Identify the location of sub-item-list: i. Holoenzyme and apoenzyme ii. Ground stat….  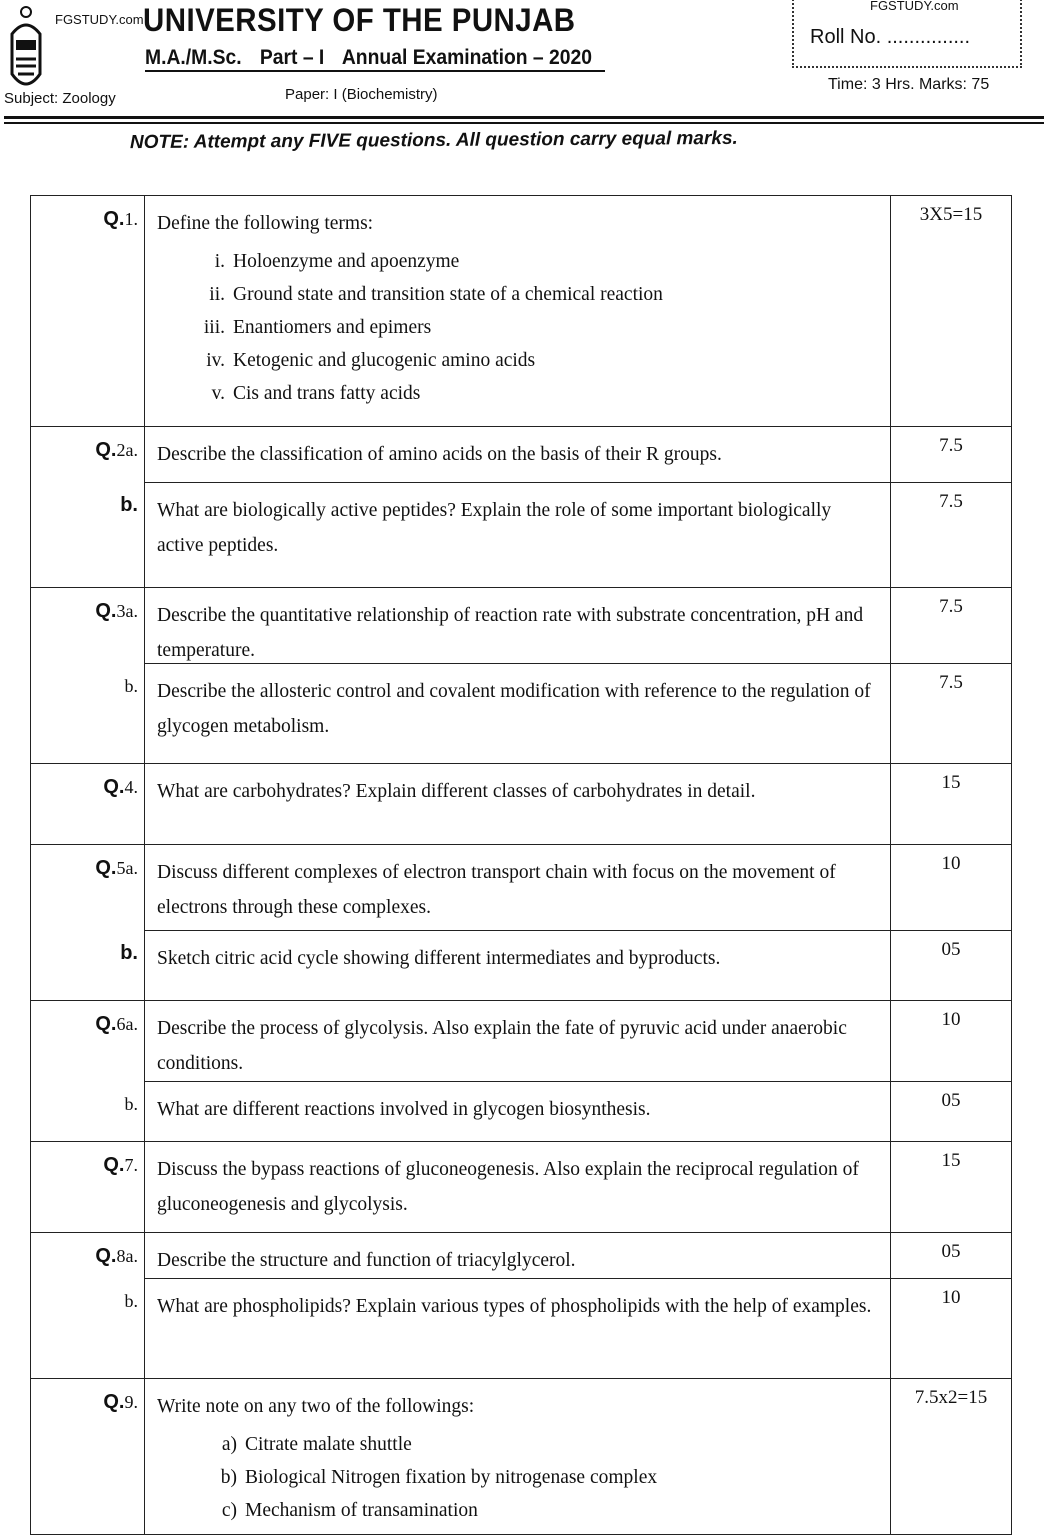
(518, 327).